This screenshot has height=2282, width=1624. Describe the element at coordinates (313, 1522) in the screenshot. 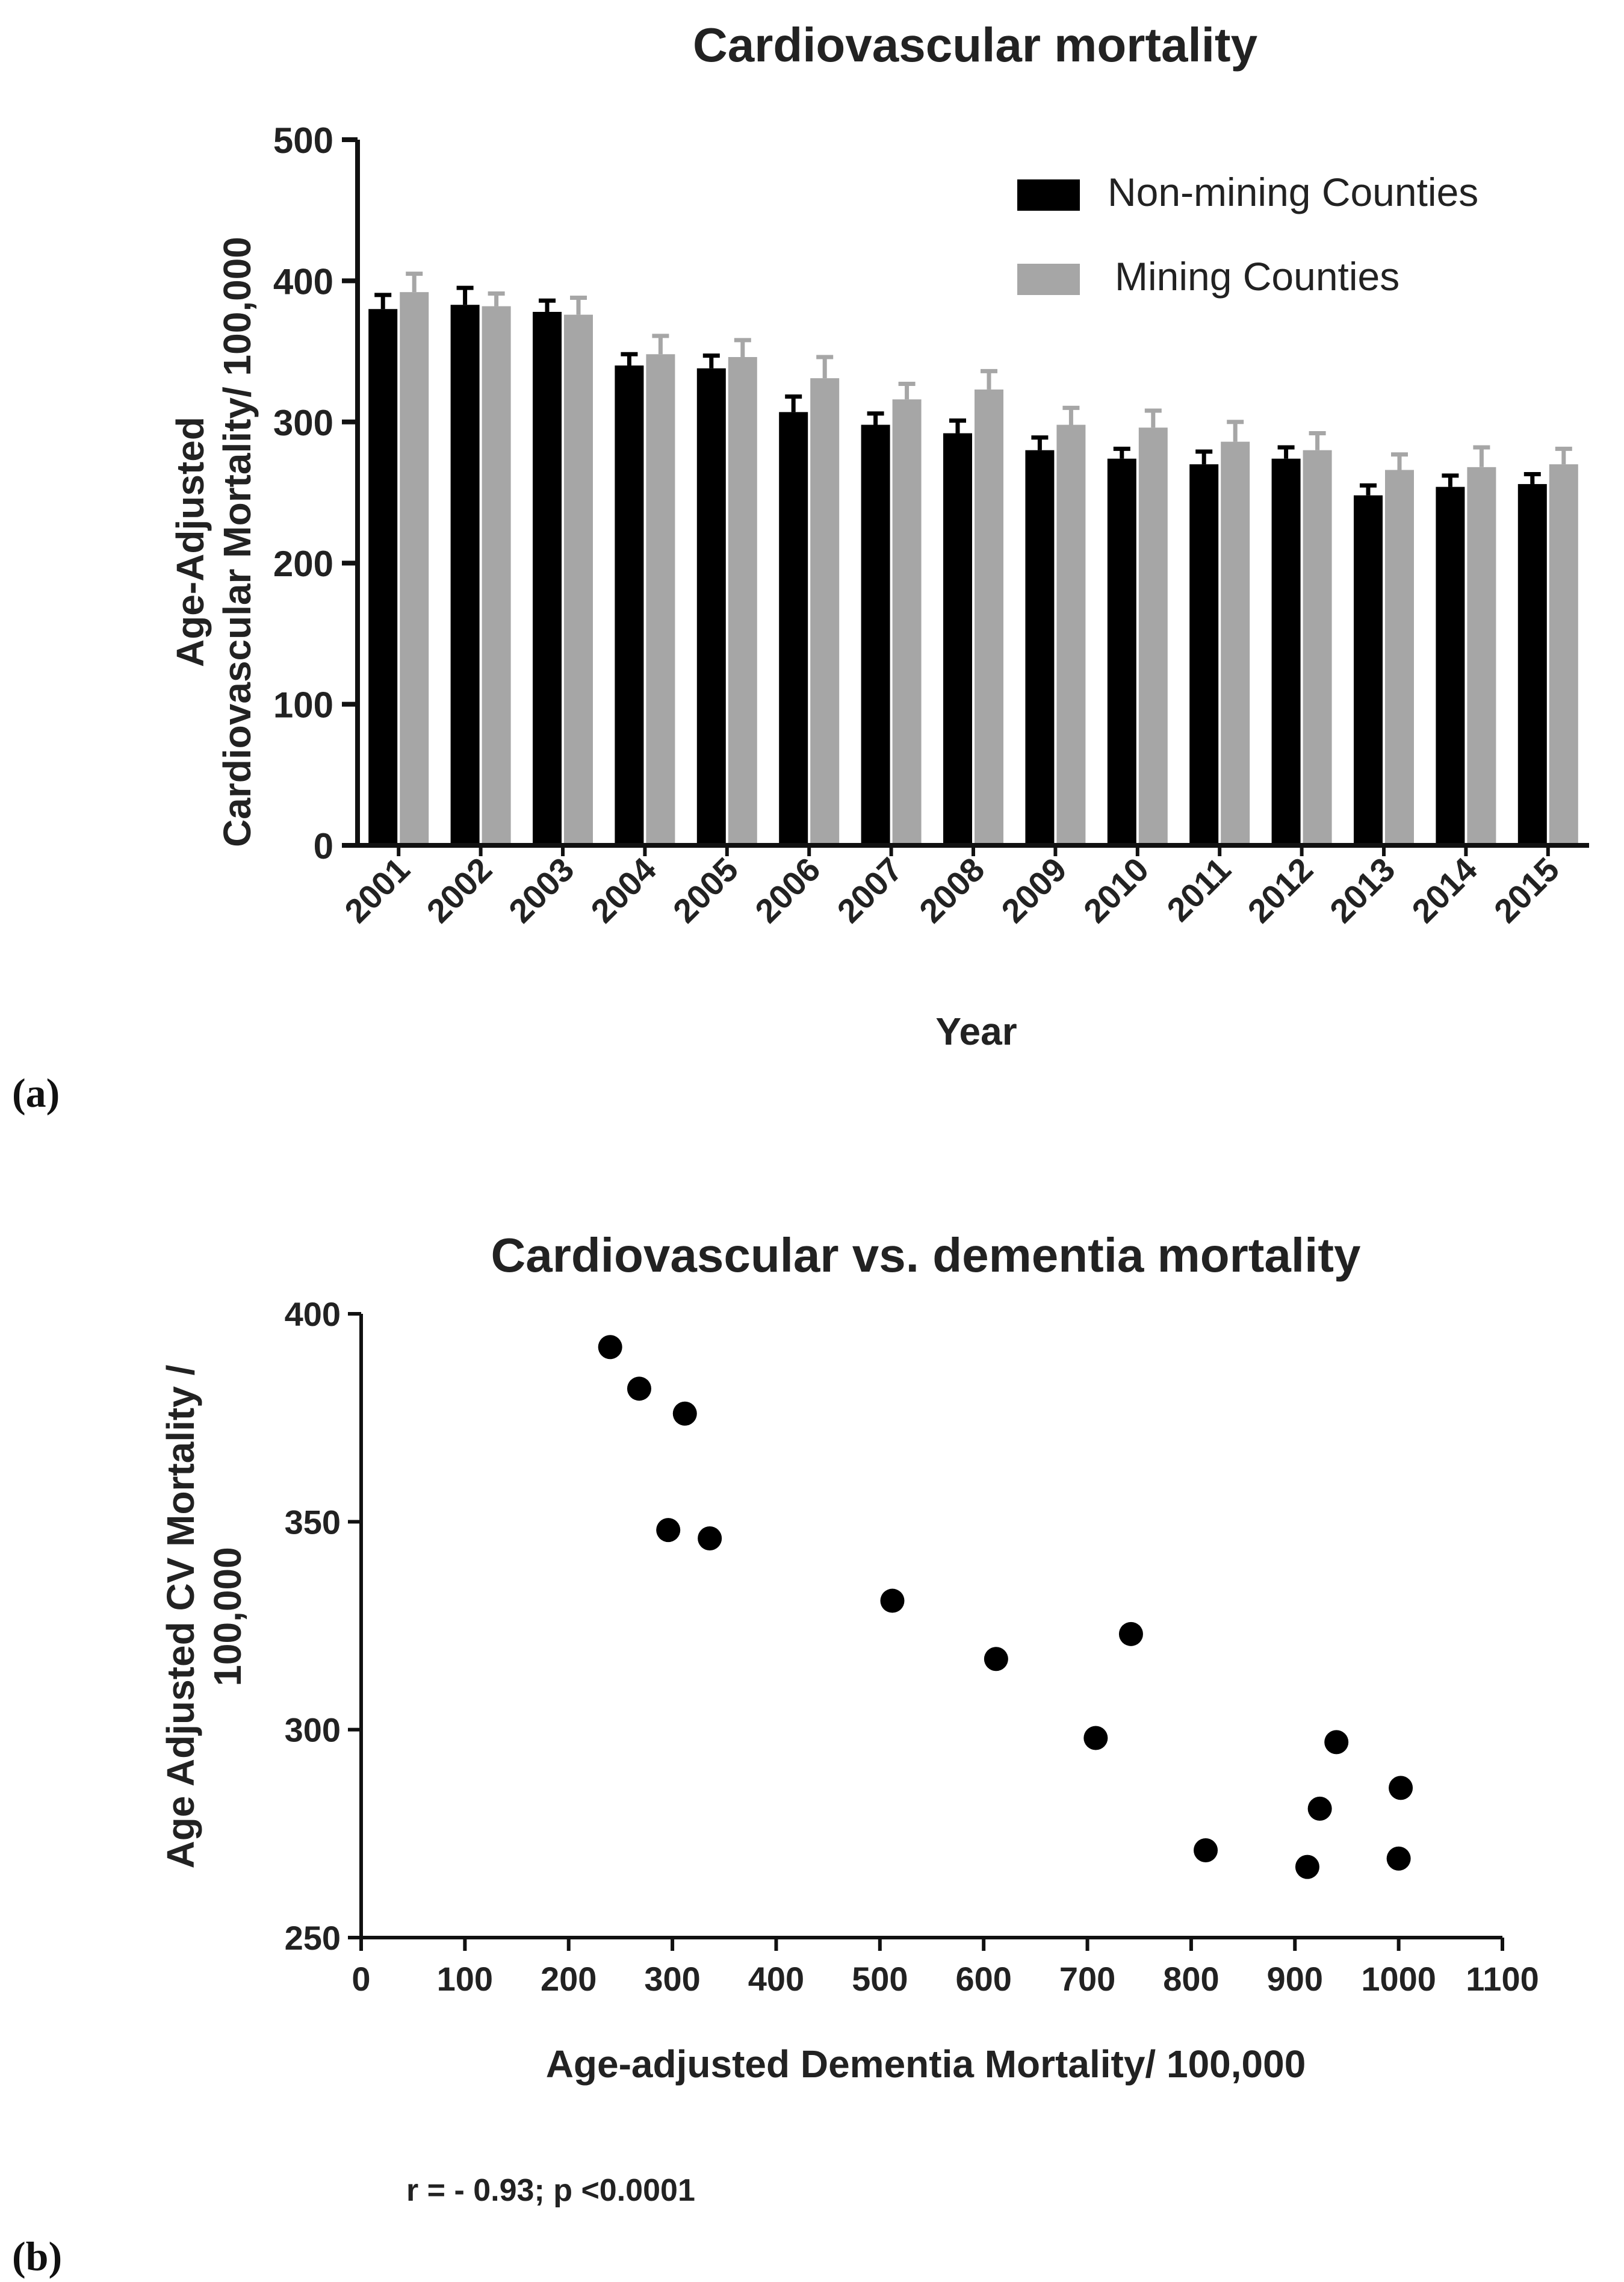

I see `scatter-y-tick-350: 350` at that location.